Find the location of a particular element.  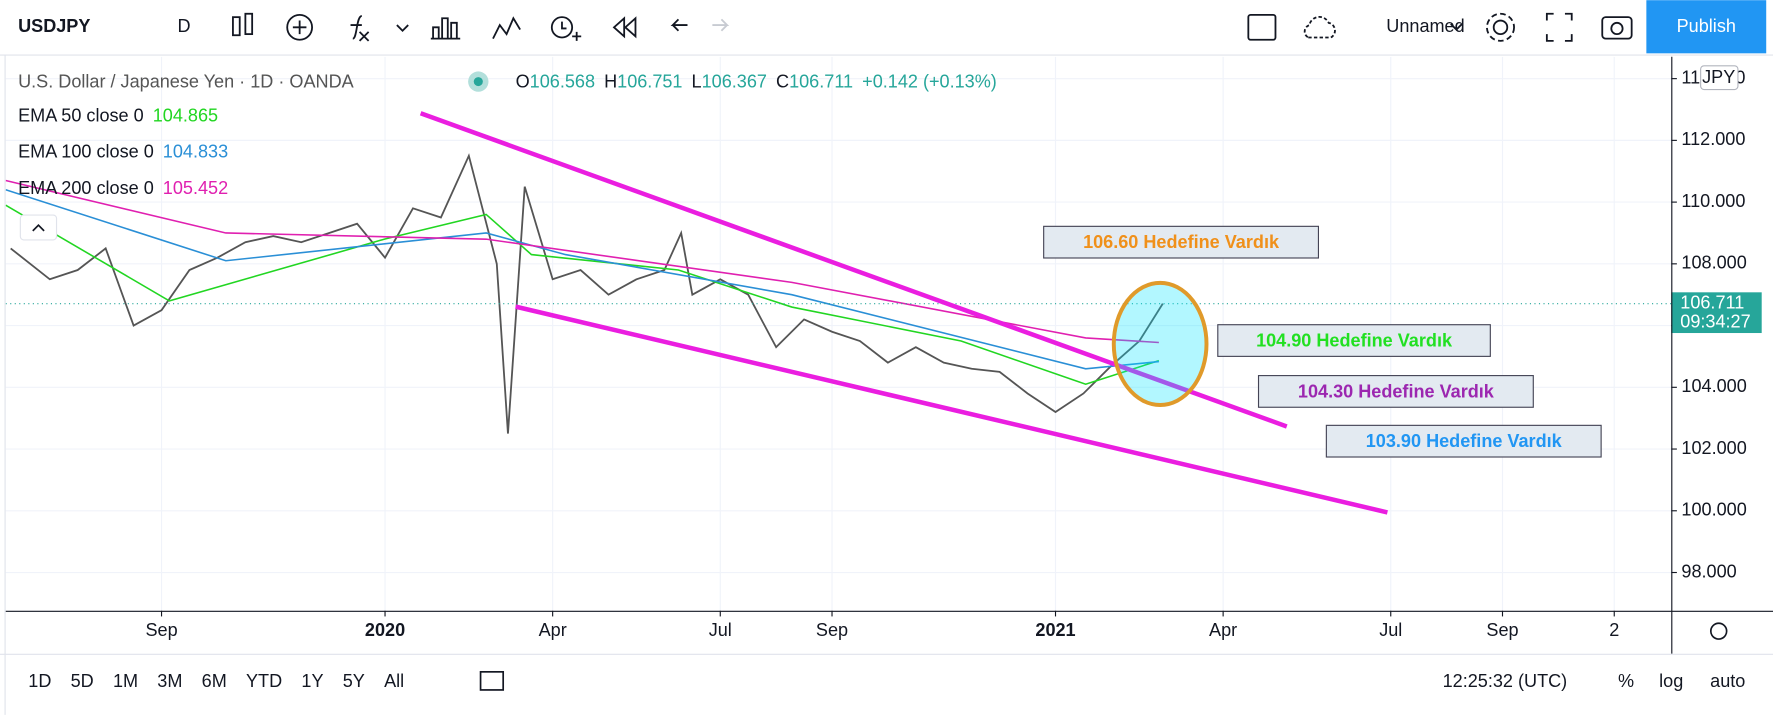

clock: 12:25:32 (UTC) is located at coordinates (1505, 681).